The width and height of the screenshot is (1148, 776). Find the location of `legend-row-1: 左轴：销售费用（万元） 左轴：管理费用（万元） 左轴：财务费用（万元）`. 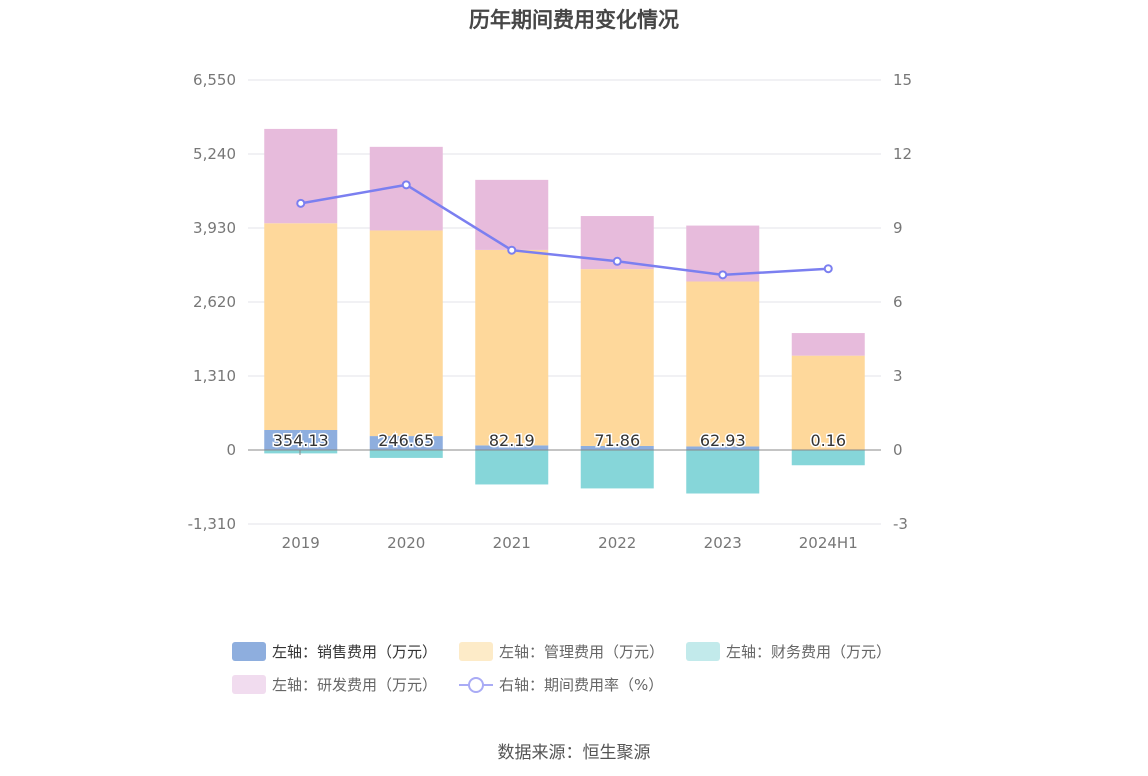

legend-row-1: 左轴：销售费用（万元） 左轴：管理费用（万元） 左轴：财务费用（万元） is located at coordinates (572, 651).